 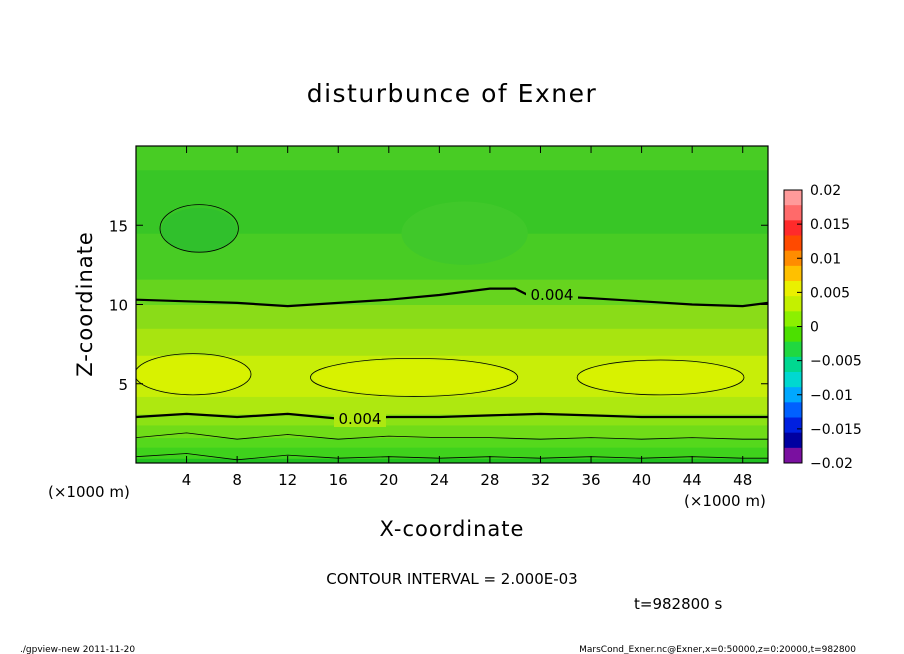 I want to click on chart-title: disturbunce of Exner, so click(x=452, y=93).